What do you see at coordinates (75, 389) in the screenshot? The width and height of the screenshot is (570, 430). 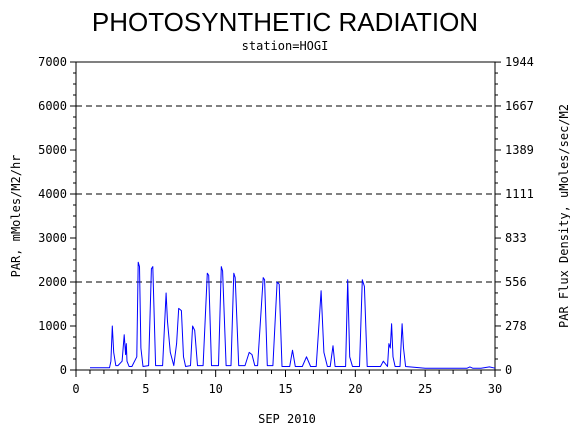 I see `x-tick-label-0: 0` at bounding box center [75, 389].